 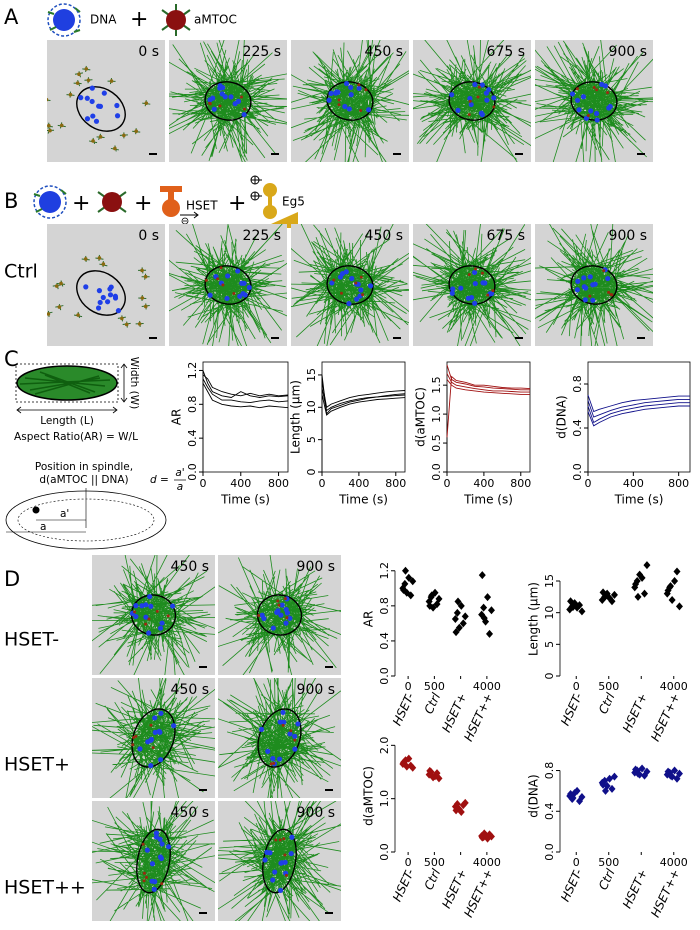 I want to click on y-axis-label: d(DNA), so click(x=534, y=795).